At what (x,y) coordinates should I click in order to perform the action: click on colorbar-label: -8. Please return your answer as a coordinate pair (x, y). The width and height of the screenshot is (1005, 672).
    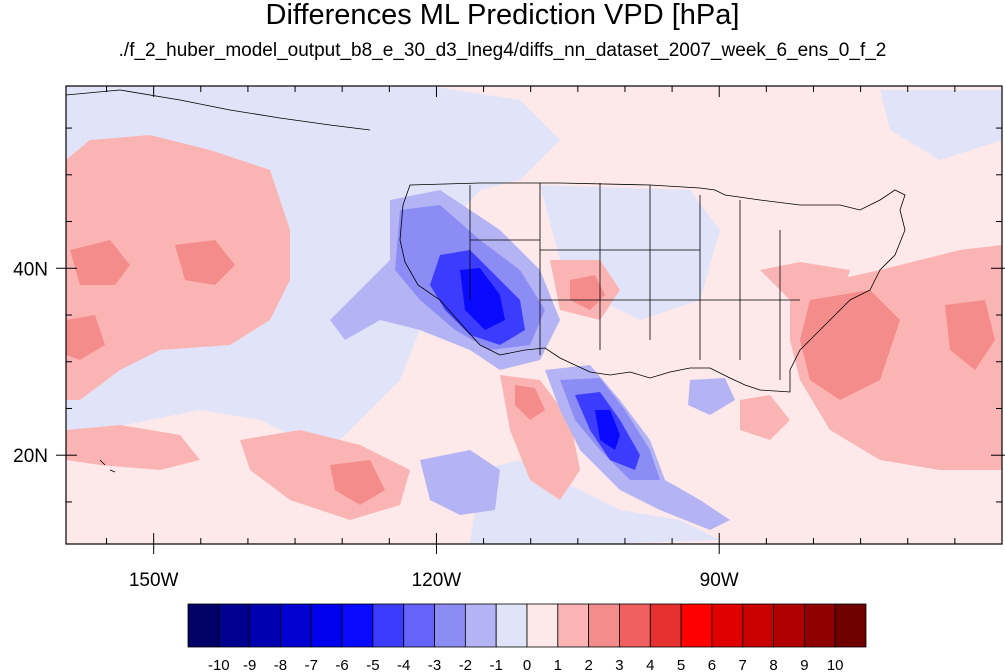
    Looking at the image, I should click on (280, 664).